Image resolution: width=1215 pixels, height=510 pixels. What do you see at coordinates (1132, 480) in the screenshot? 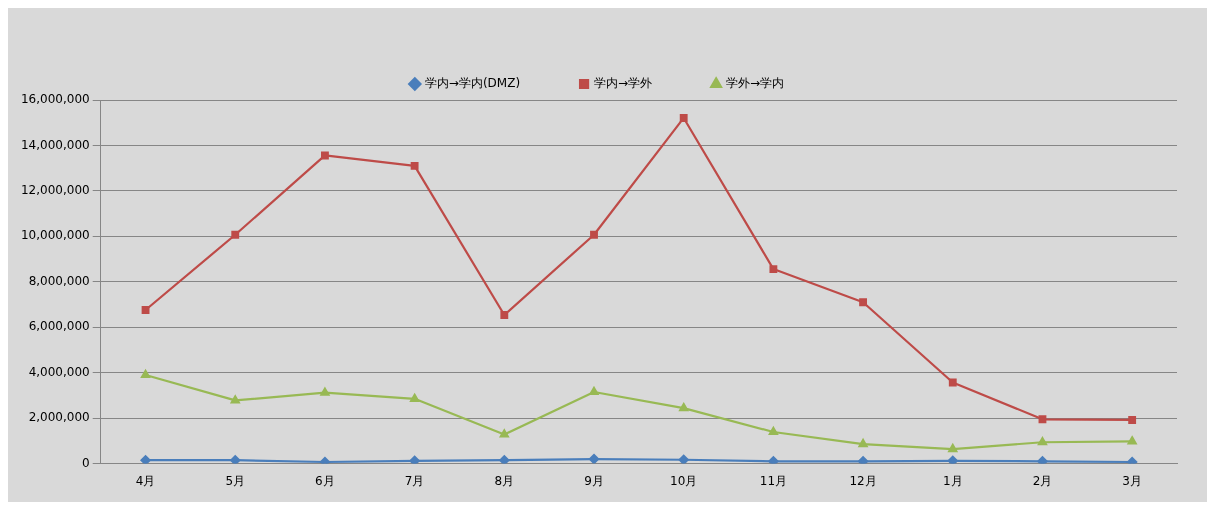
I see `x-tick-label: 3月` at bounding box center [1132, 480].